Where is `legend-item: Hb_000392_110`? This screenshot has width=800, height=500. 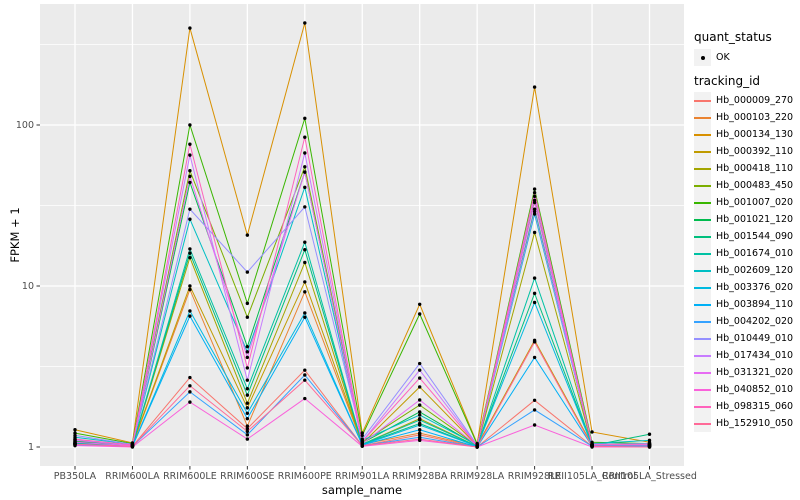 legend-item: Hb_000392_110 is located at coordinates (746, 151).